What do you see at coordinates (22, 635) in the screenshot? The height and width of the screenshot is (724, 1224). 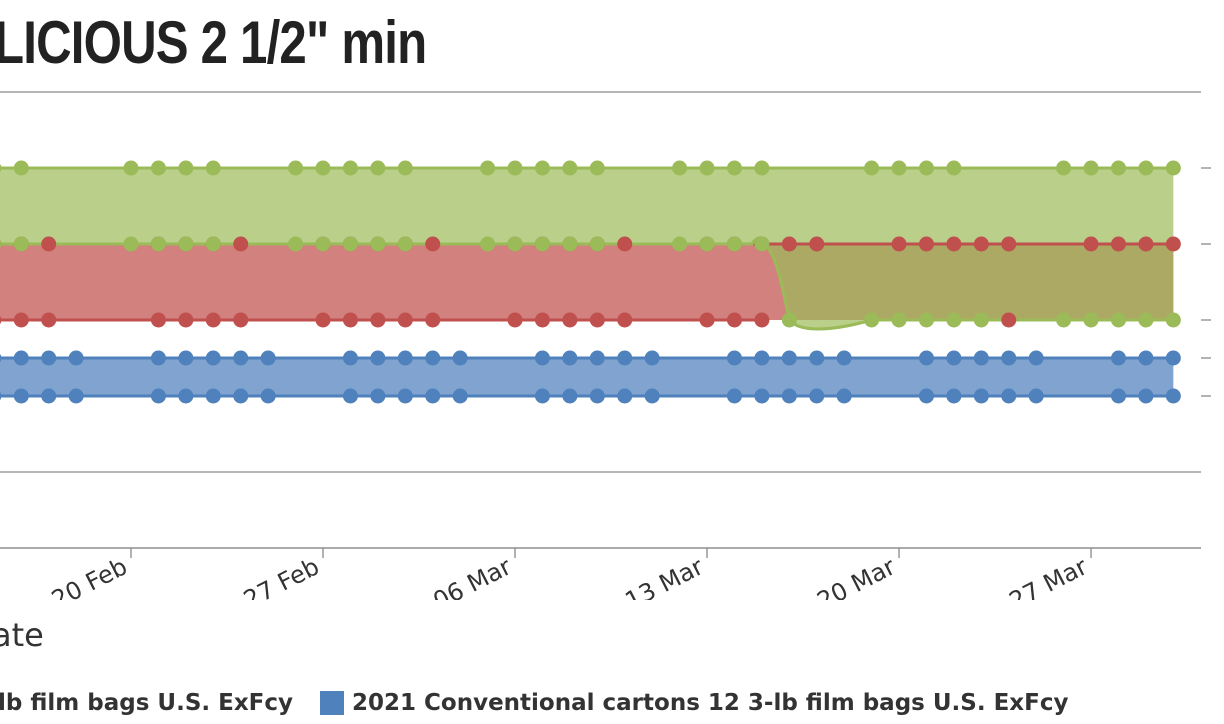 I see `x-axis-title: ate` at bounding box center [22, 635].